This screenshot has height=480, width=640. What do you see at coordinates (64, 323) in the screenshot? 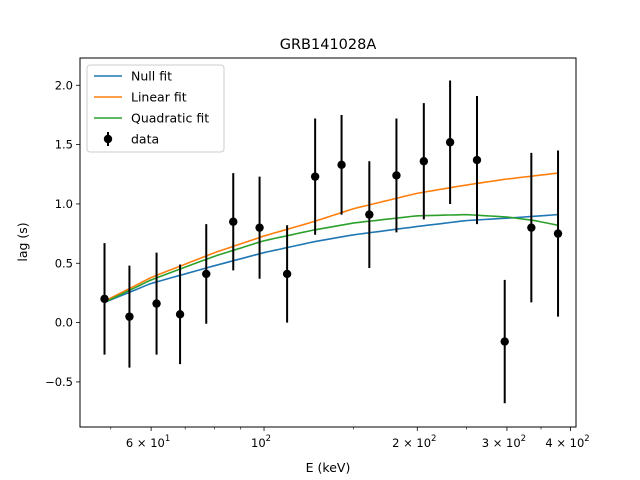
I see `y-tick-label: 0.0` at bounding box center [64, 323].